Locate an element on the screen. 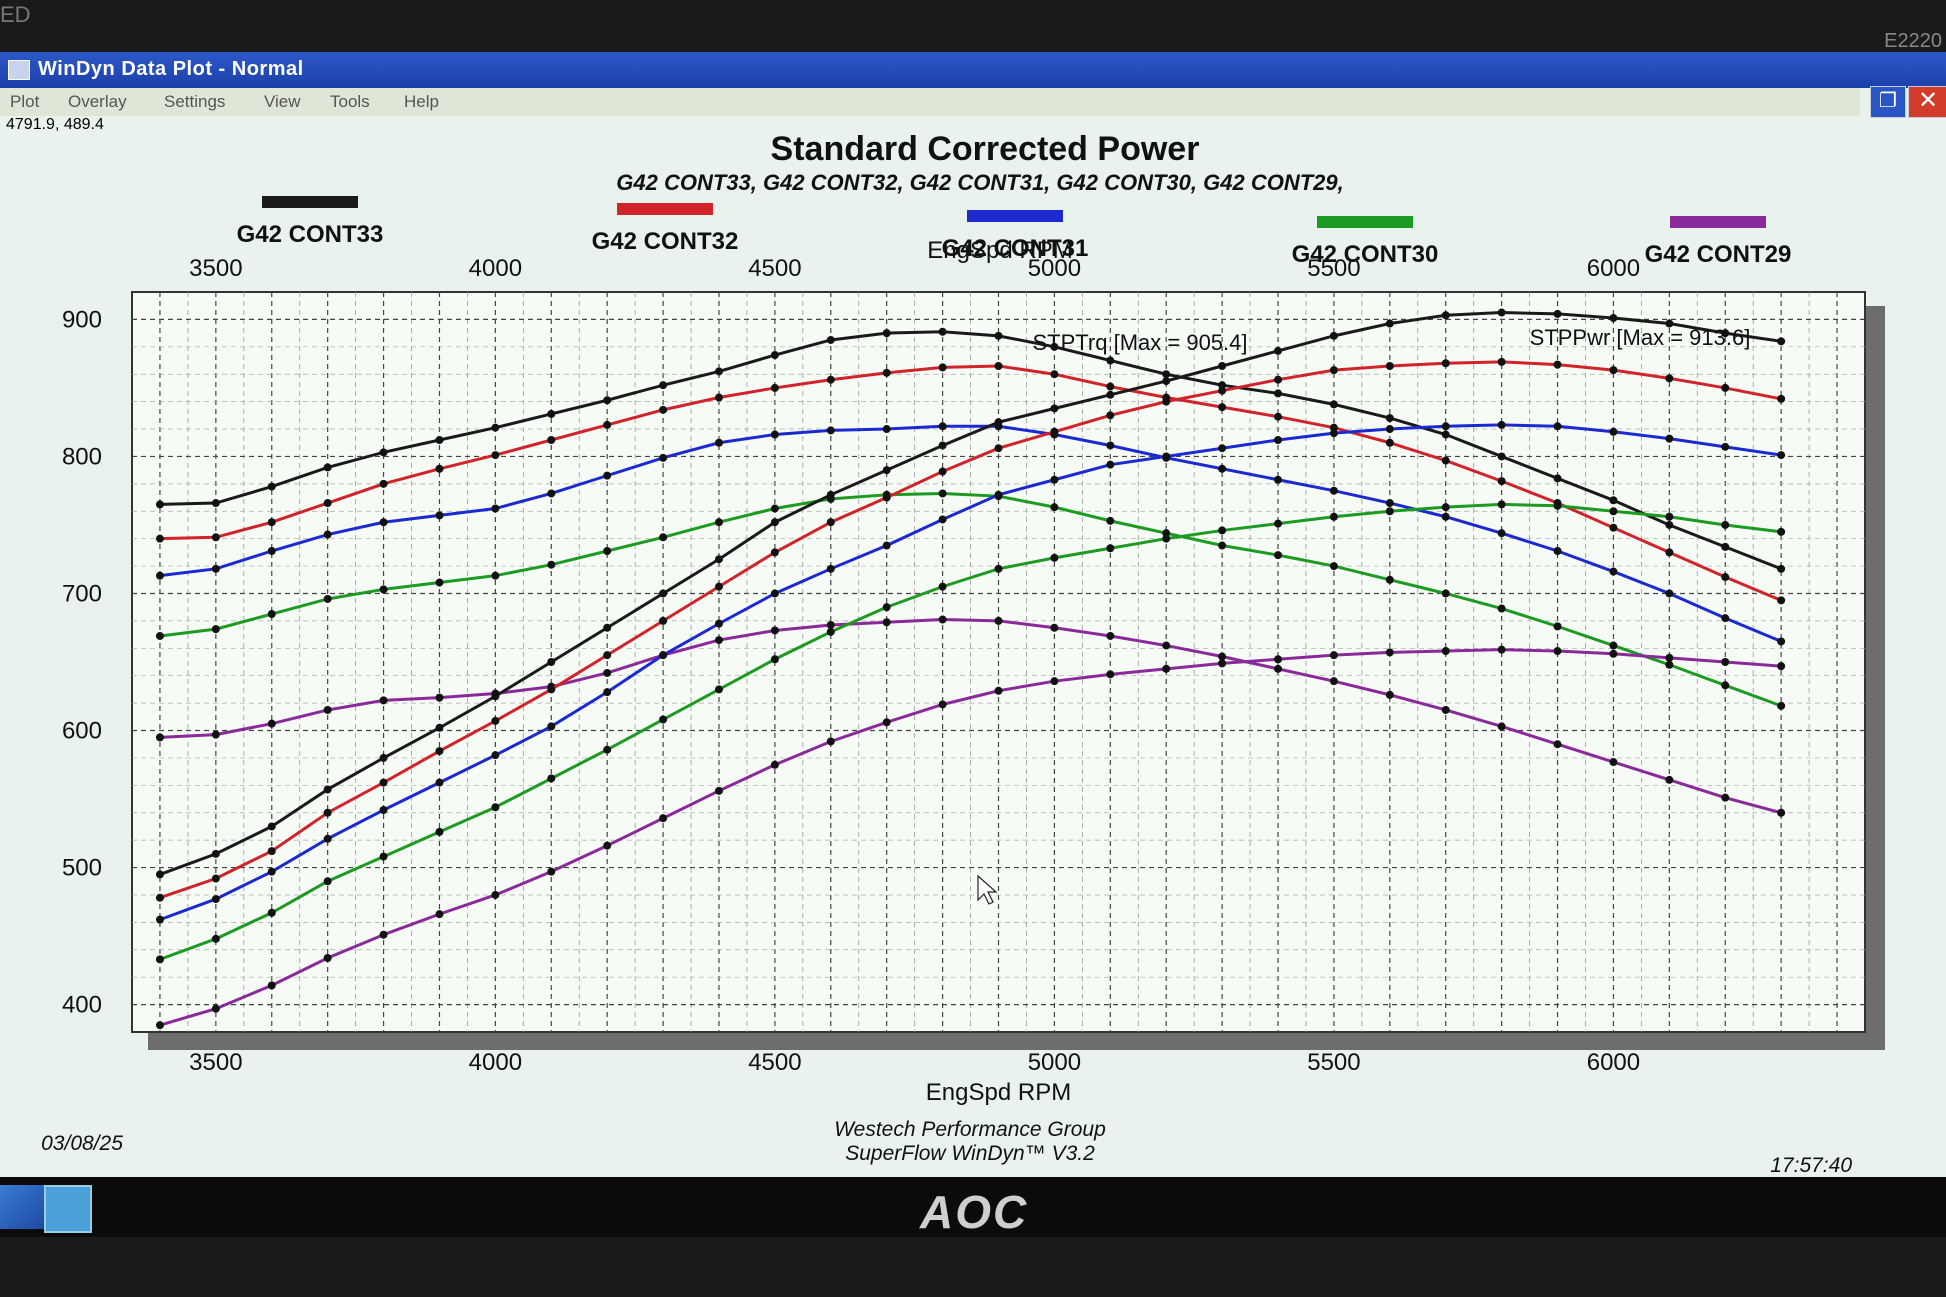  footer-company: Westech Performance Group is located at coordinates (970, 1129).